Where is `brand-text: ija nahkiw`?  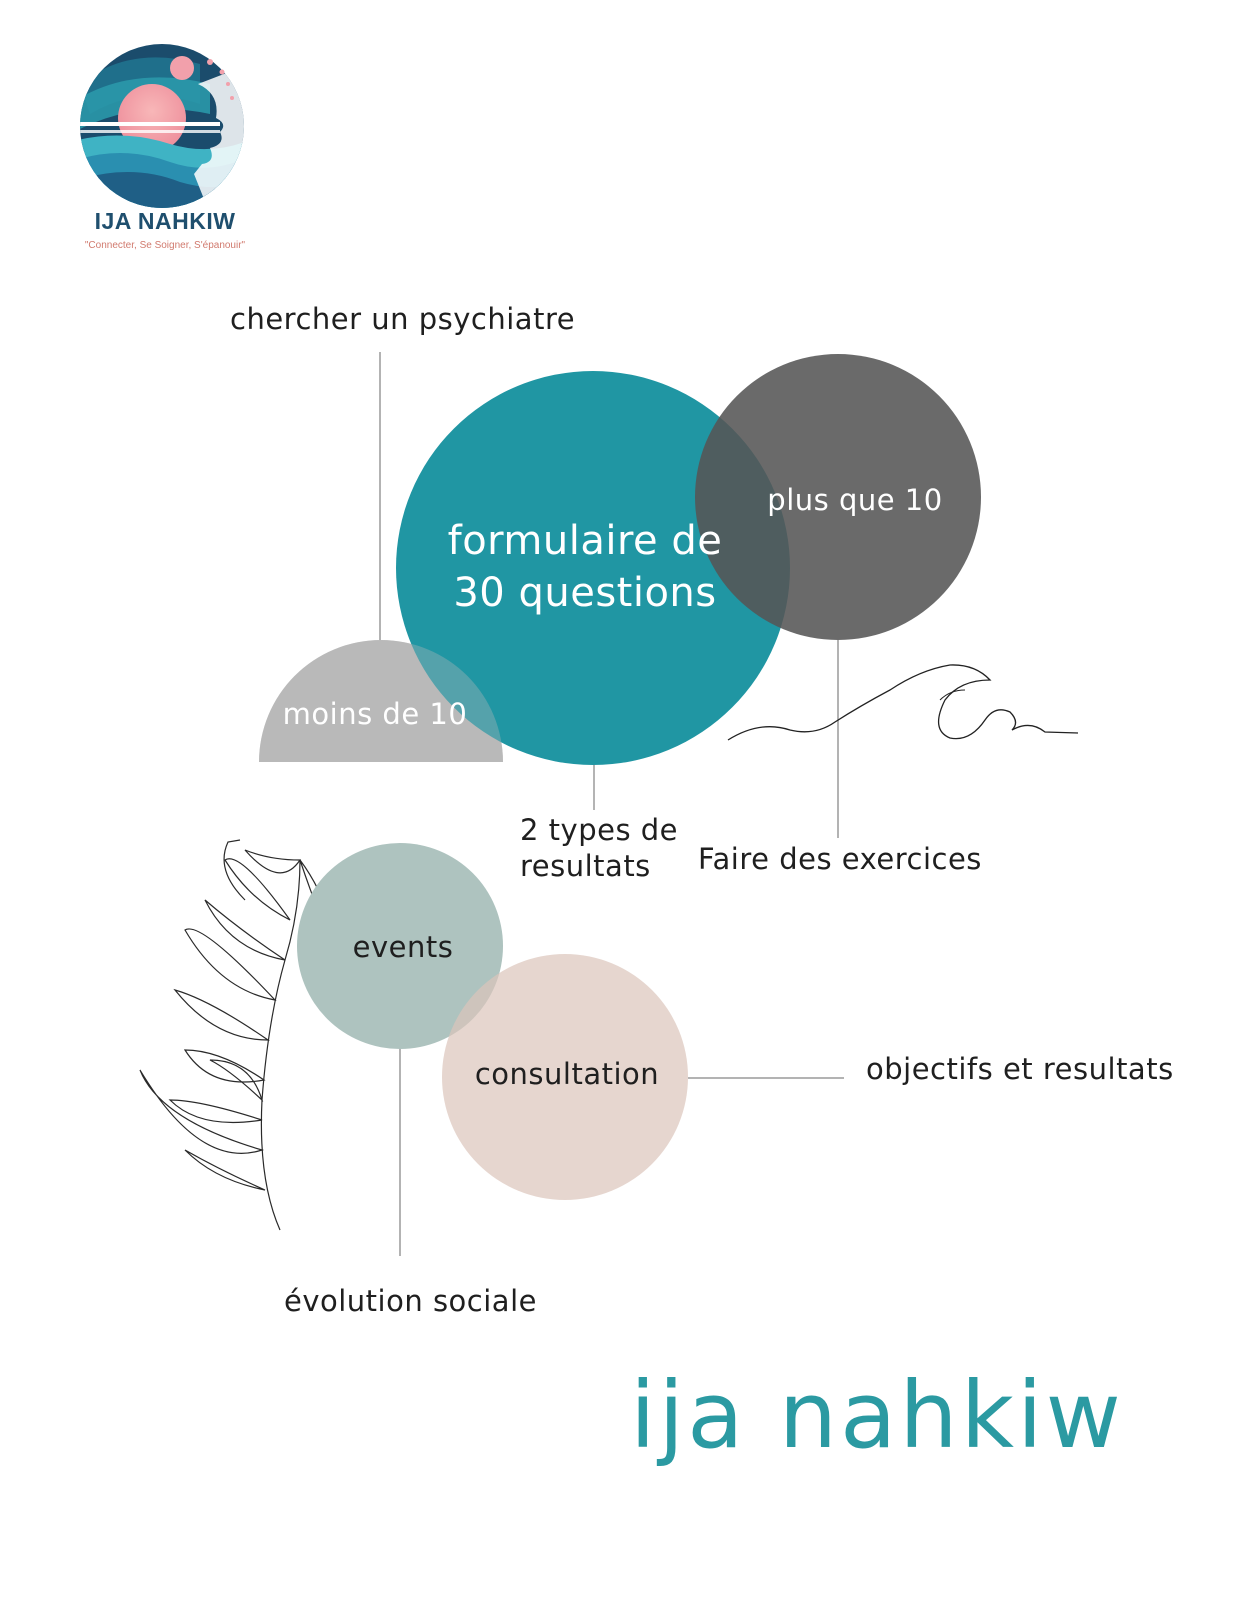 brand-text: ija nahkiw is located at coordinates (877, 1415).